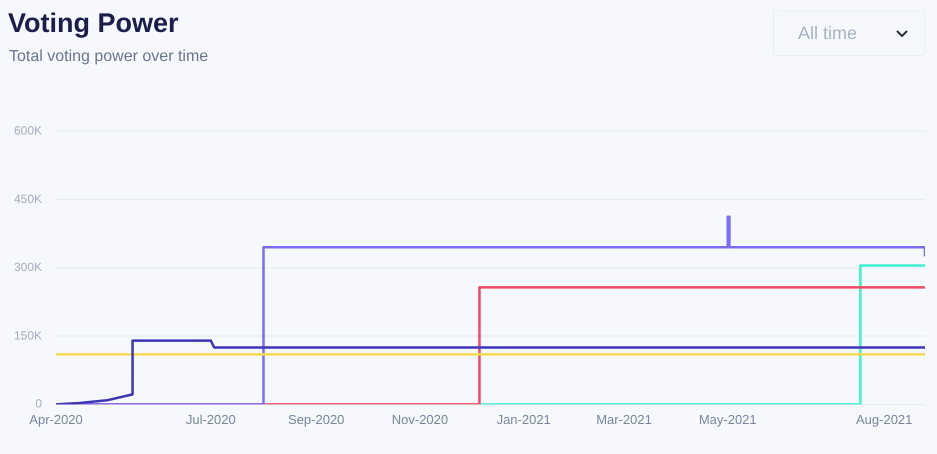 This screenshot has height=454, width=937. What do you see at coordinates (93, 23) in the screenshot?
I see `chart-title: Voting Power` at bounding box center [93, 23].